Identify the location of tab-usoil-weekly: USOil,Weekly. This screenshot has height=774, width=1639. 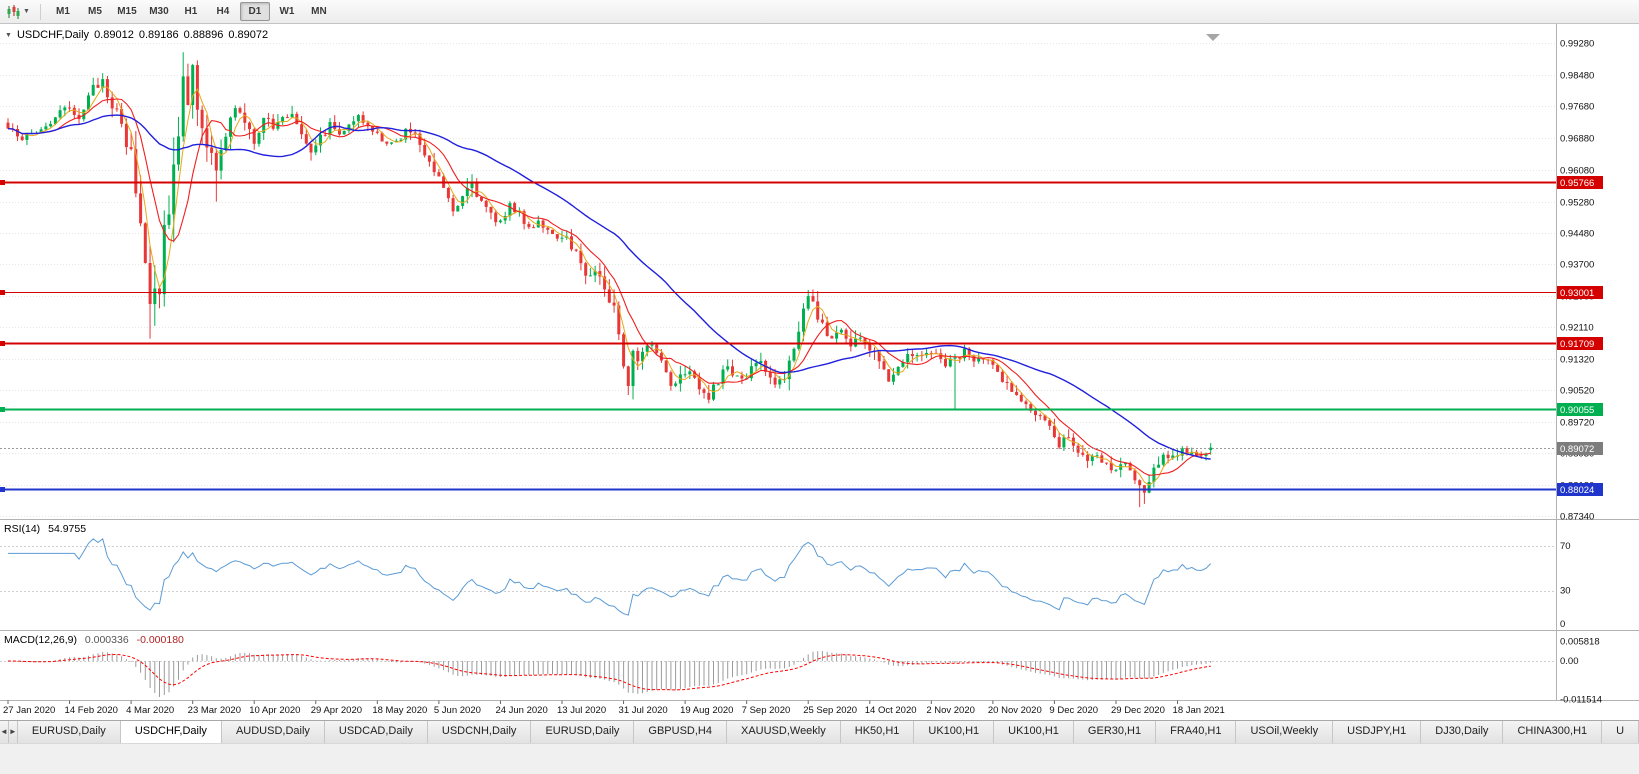
(1285, 732).